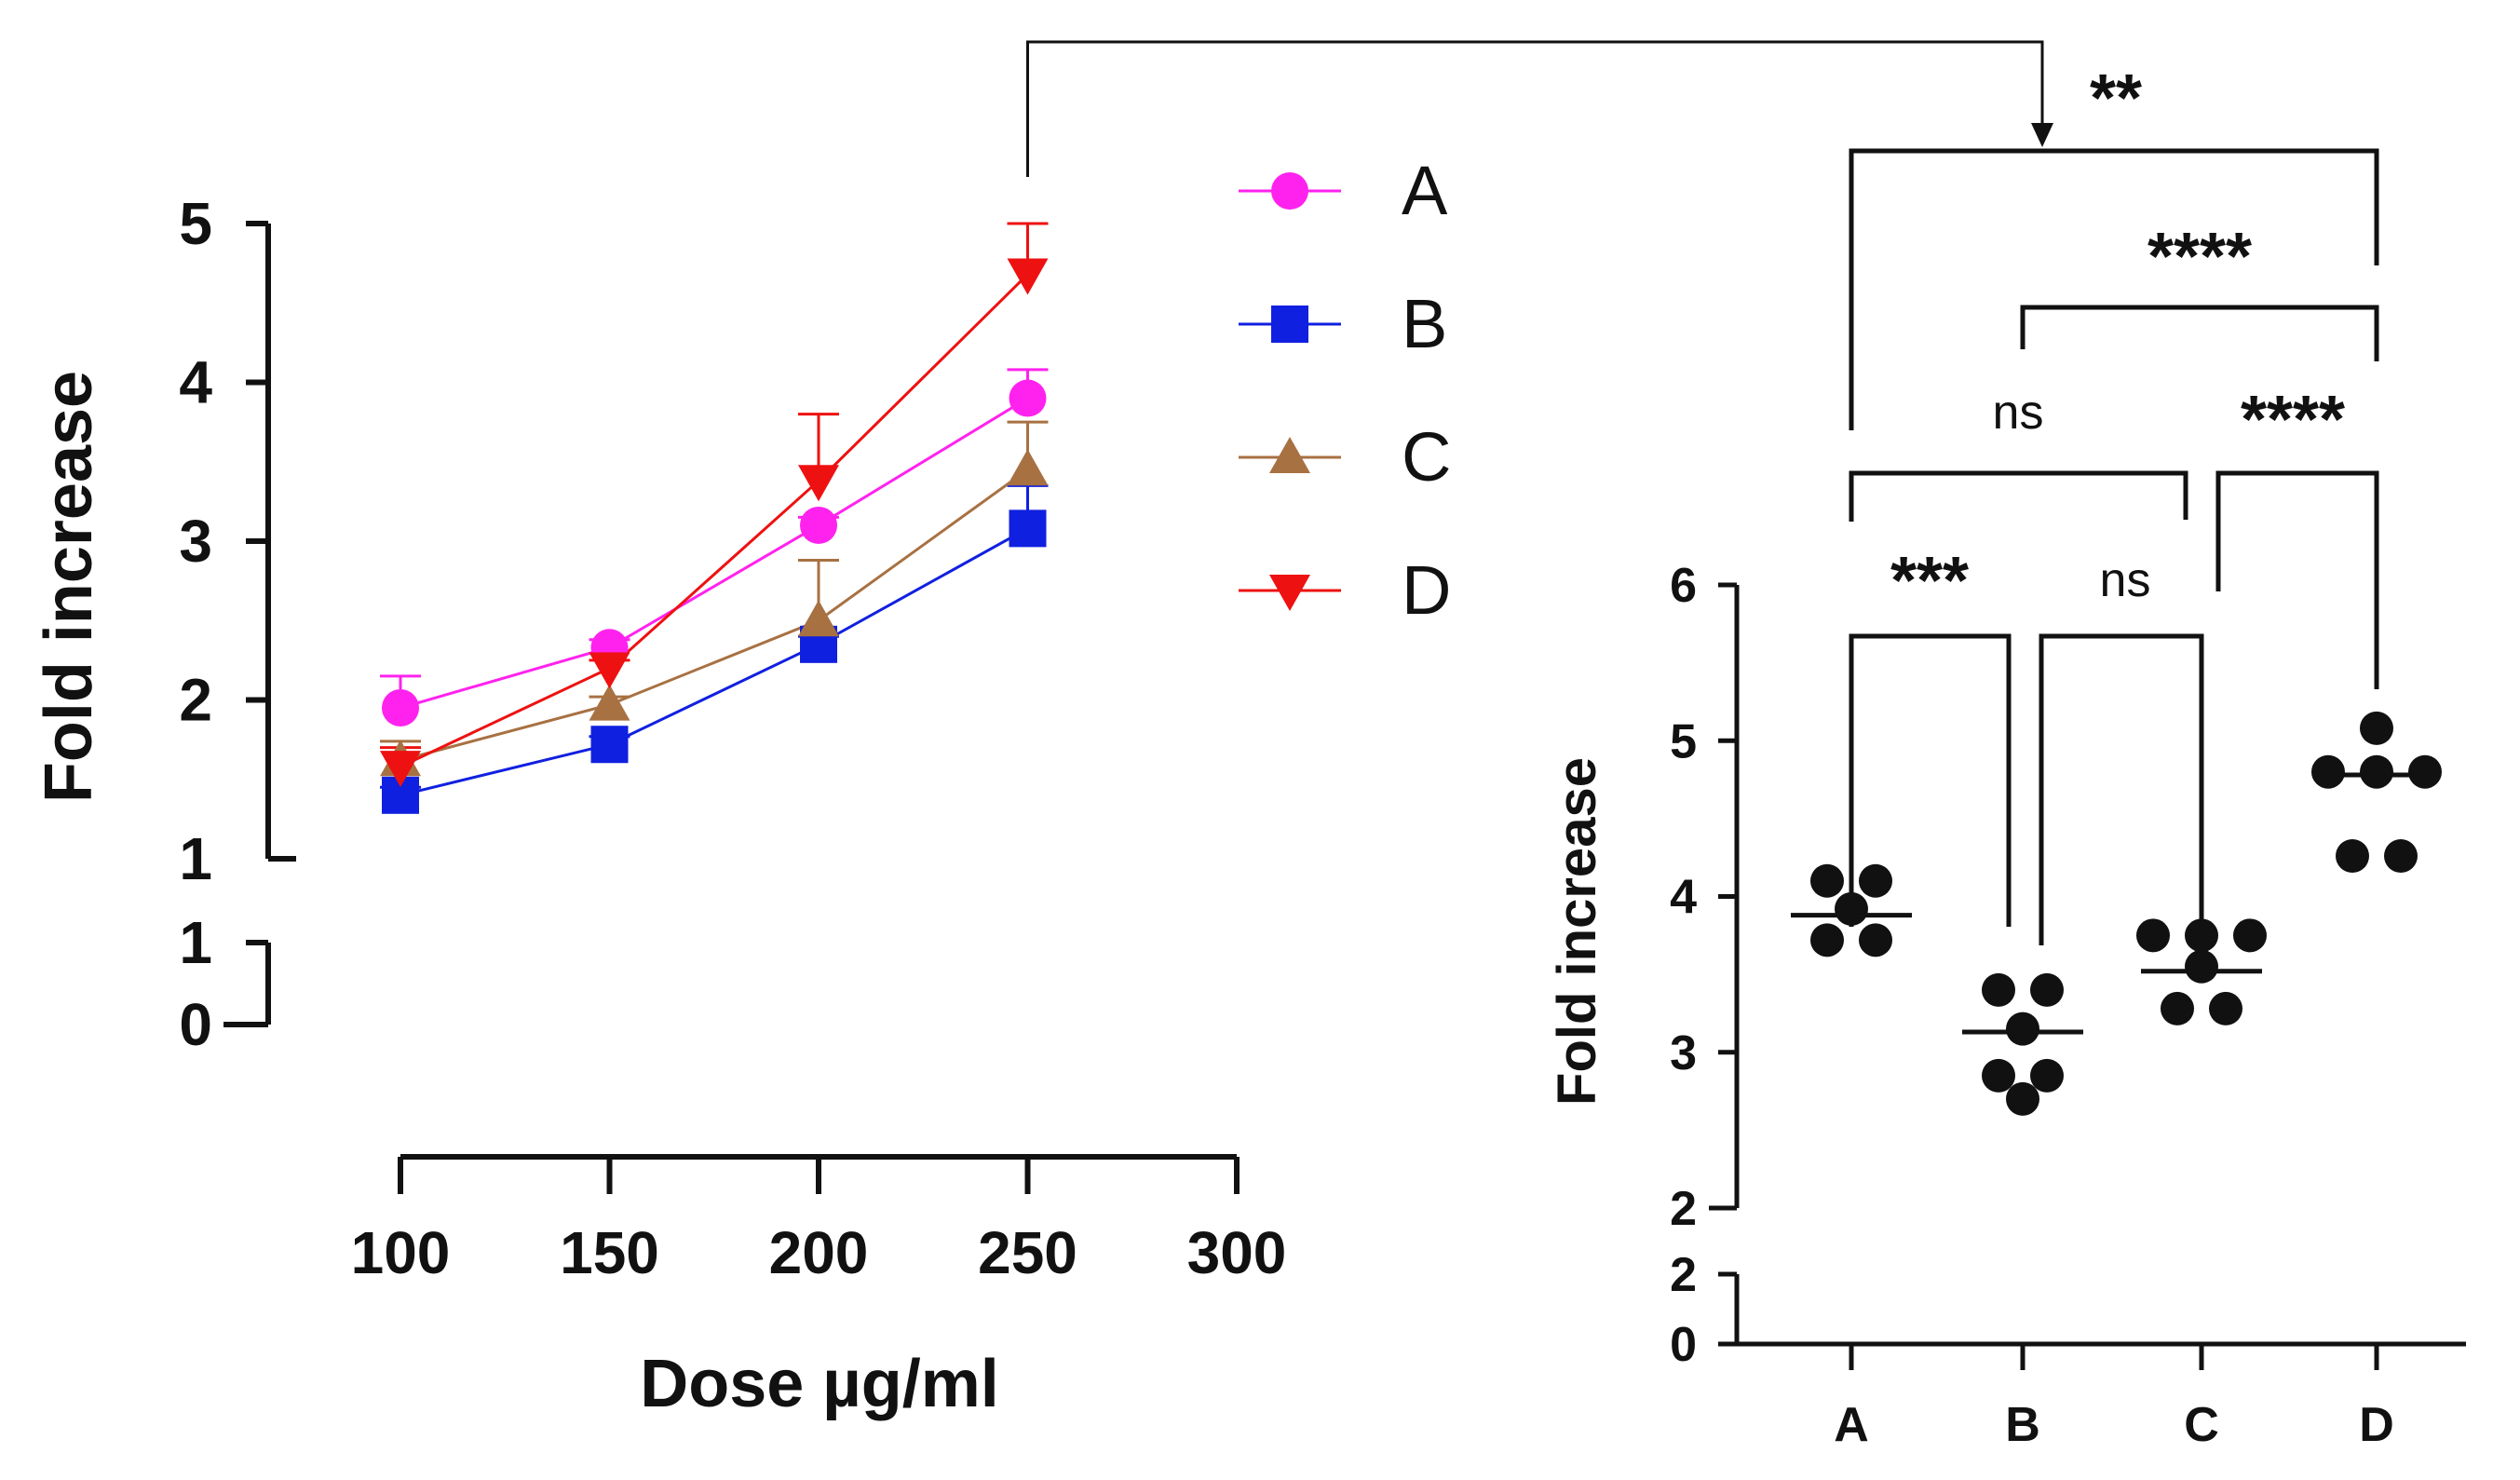 Image resolution: width=2520 pixels, height=1480 pixels. Describe the element at coordinates (2022, 1425) in the screenshot. I see `x-tick-label: B` at that location.